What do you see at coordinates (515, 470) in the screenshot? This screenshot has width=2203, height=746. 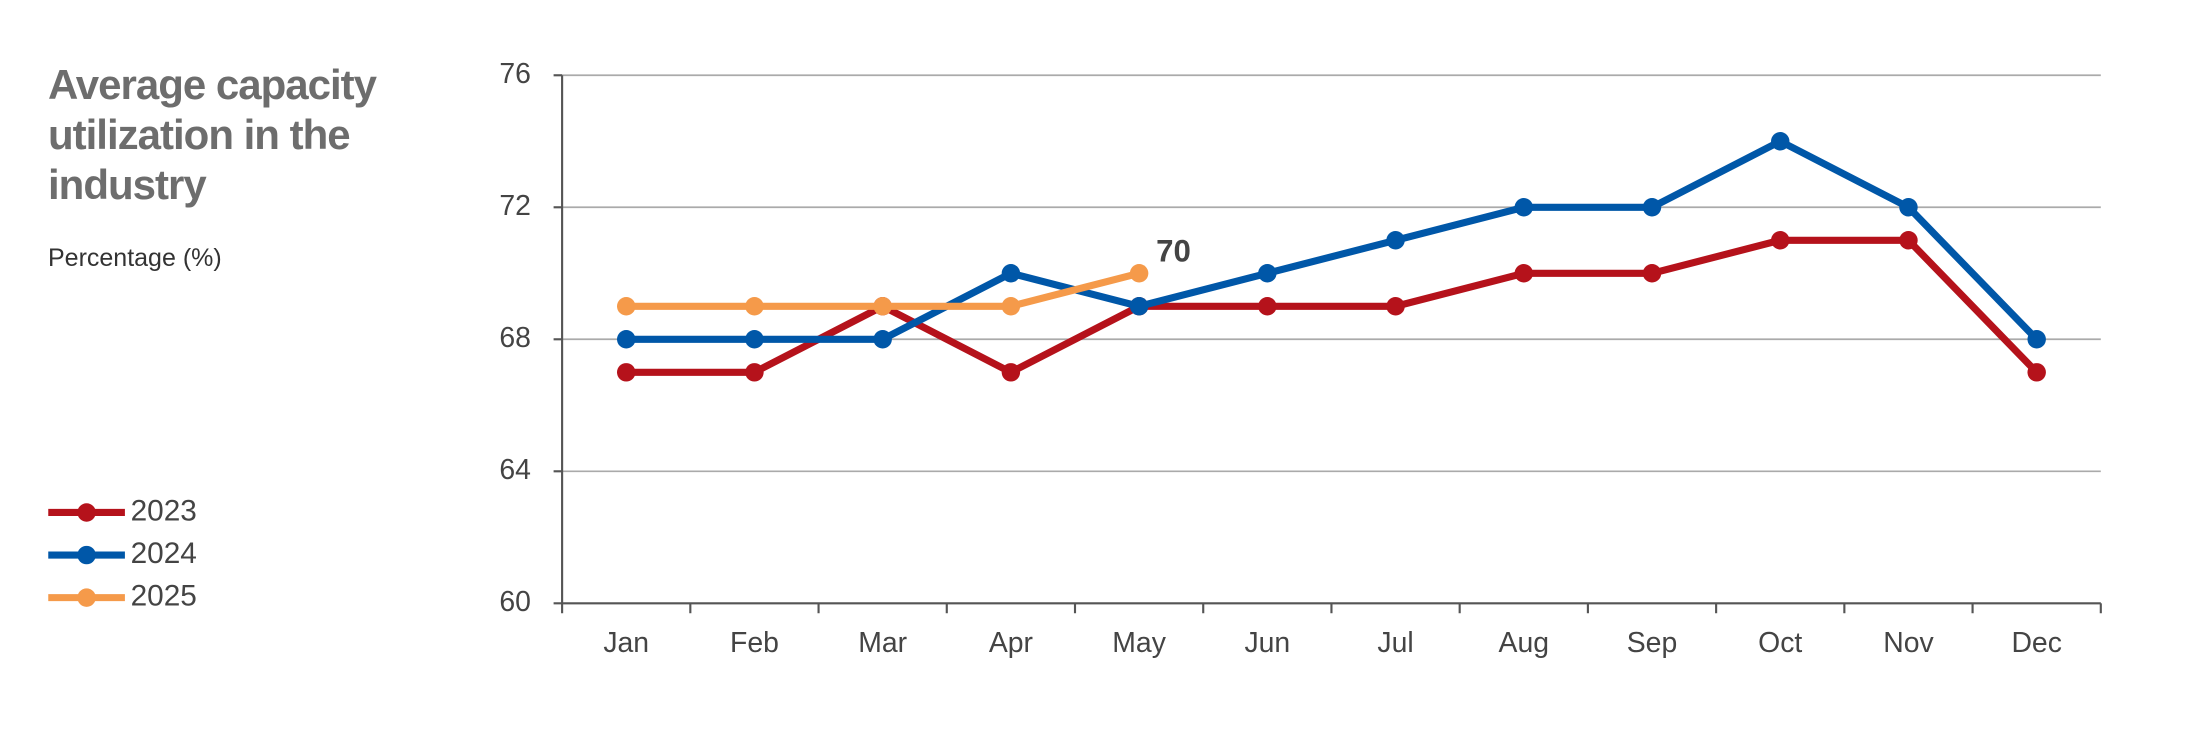 I see `y-tick-label: 64` at bounding box center [515, 470].